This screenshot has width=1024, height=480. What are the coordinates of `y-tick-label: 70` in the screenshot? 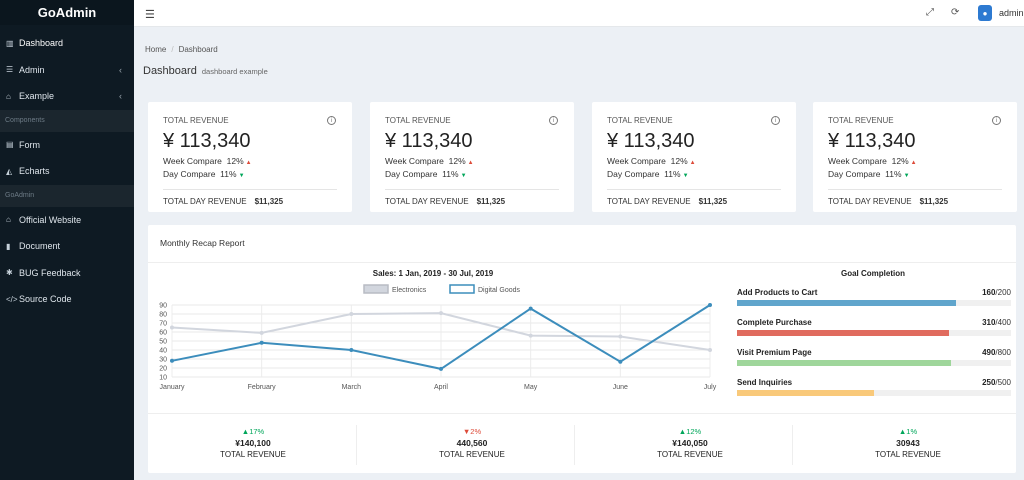 It's located at (163, 324).